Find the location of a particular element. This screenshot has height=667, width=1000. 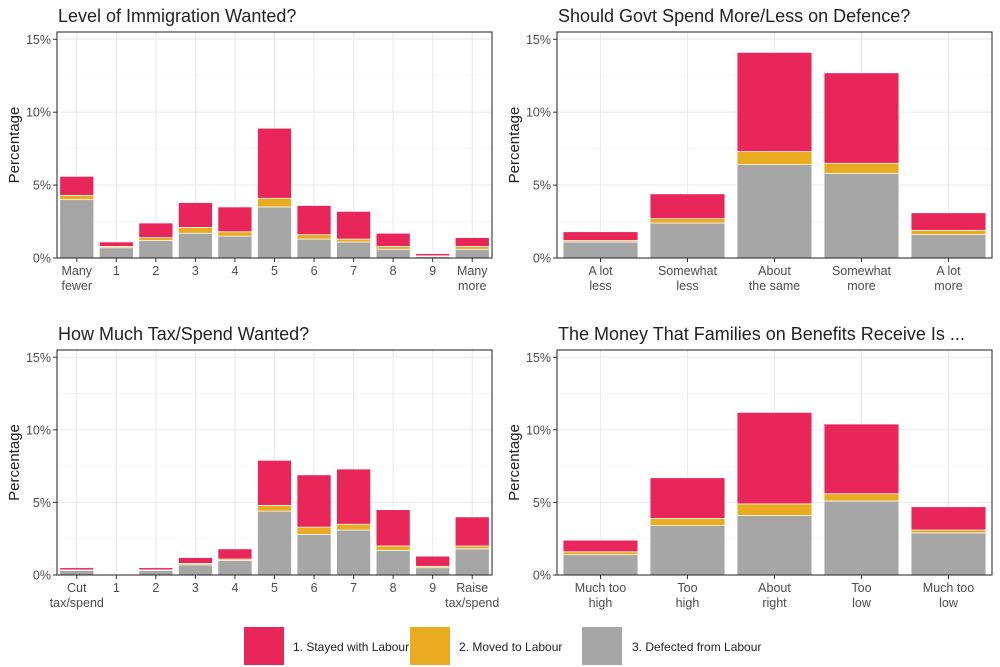

x-tick-label: A lot less is located at coordinates (600, 278).